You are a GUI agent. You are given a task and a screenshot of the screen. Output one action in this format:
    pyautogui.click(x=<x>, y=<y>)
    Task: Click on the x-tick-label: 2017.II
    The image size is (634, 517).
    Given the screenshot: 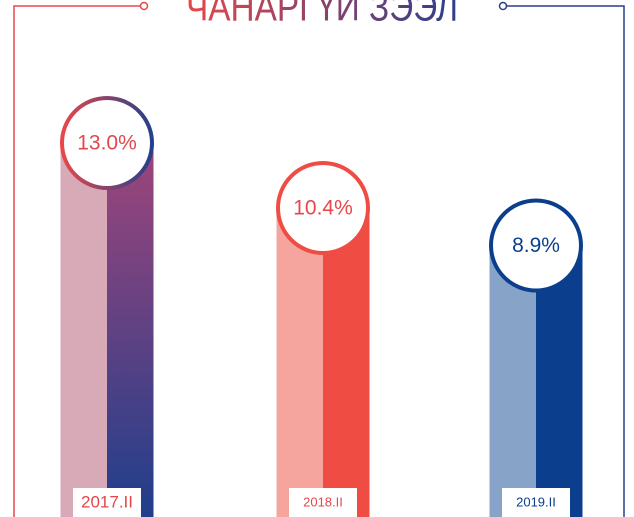 What is the action you would take?
    pyautogui.click(x=107, y=501)
    